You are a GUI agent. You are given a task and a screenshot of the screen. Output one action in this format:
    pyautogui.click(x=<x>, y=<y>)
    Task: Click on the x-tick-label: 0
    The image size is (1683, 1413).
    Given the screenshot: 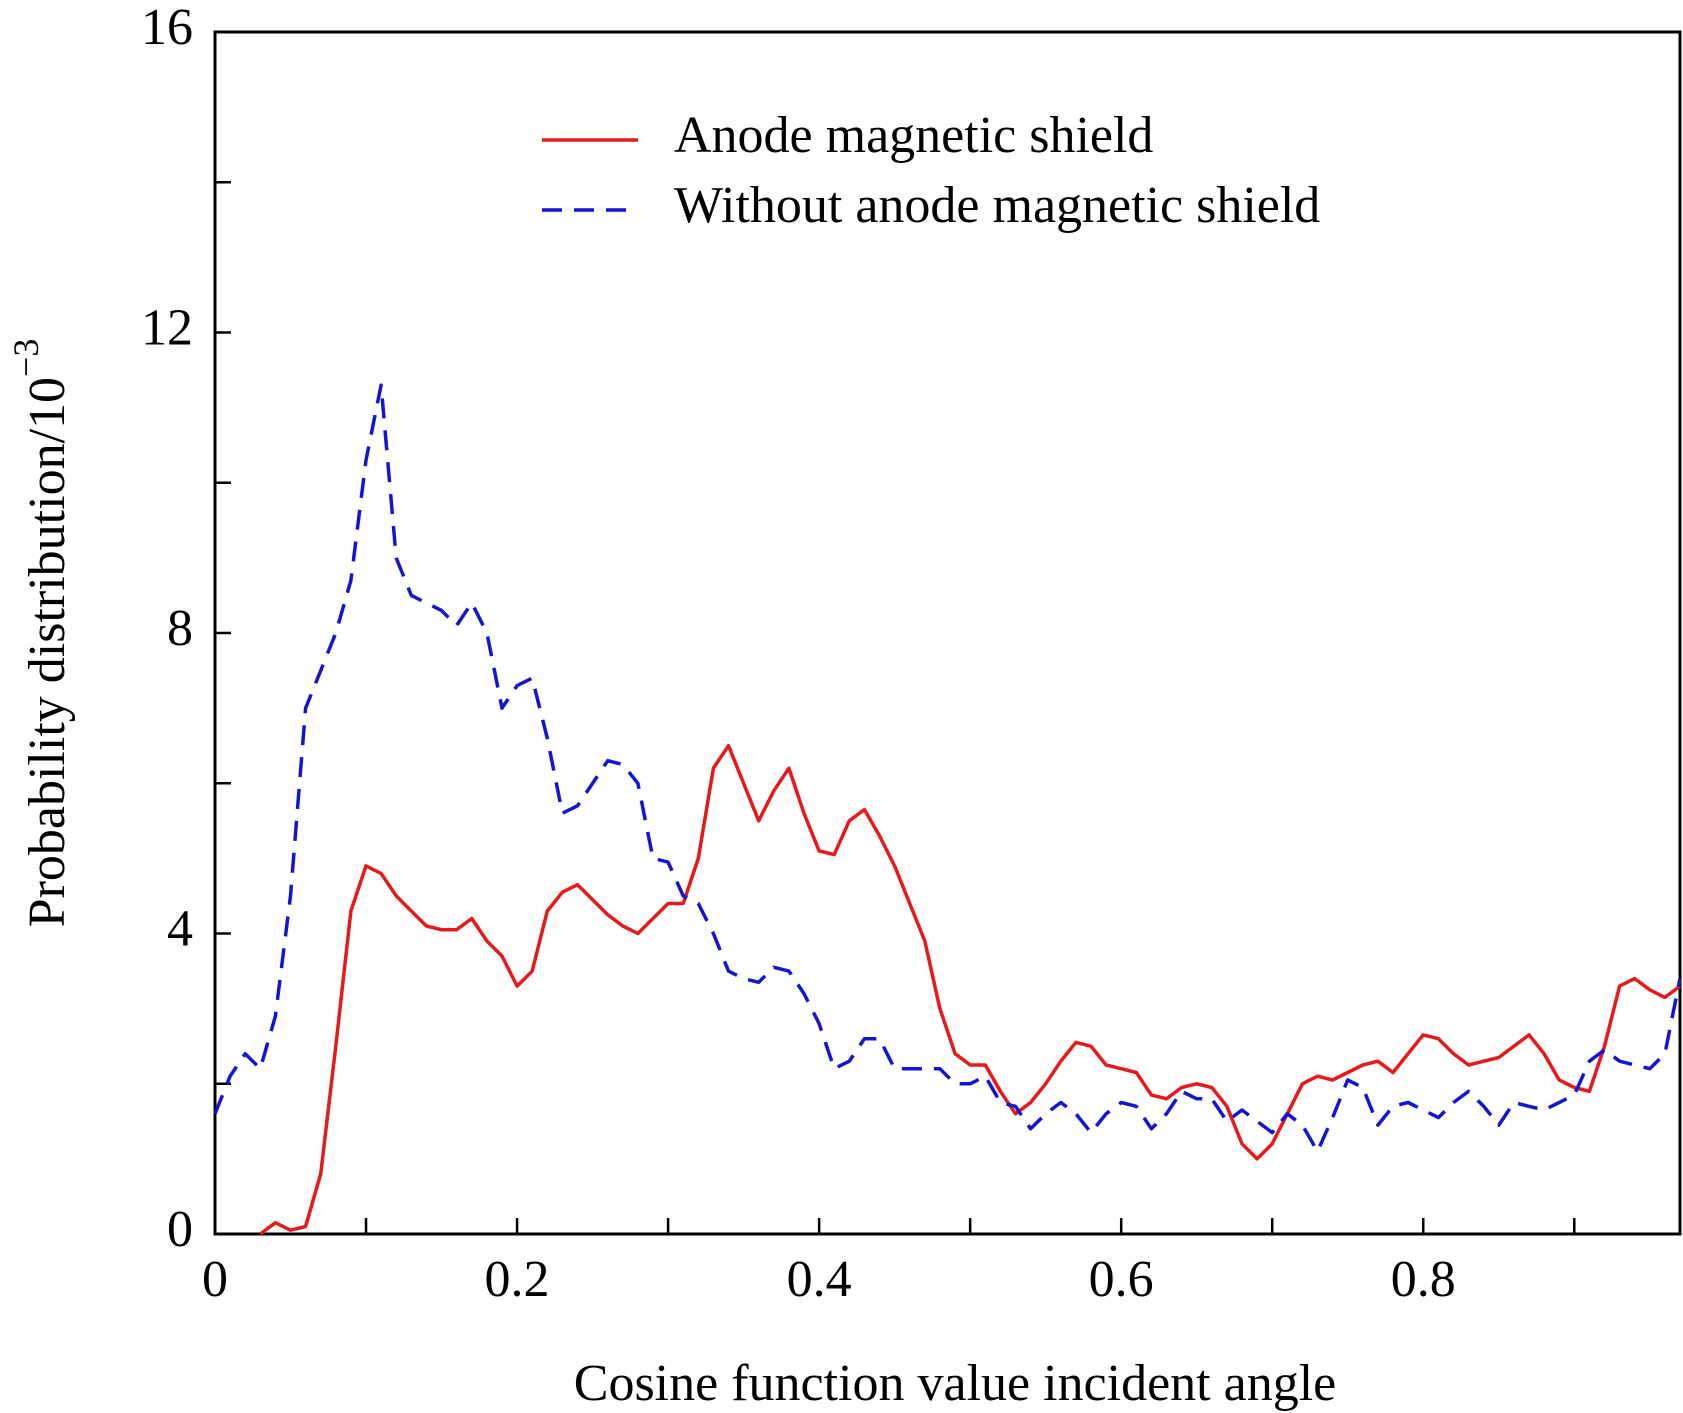 What is the action you would take?
    pyautogui.click(x=215, y=1279)
    